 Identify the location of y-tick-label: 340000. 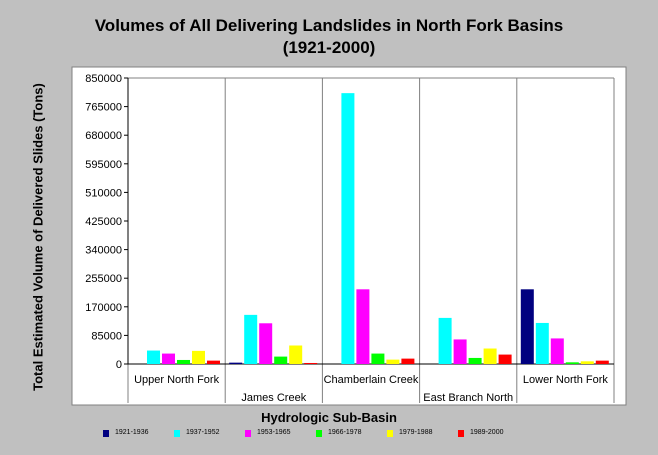
(103, 251).